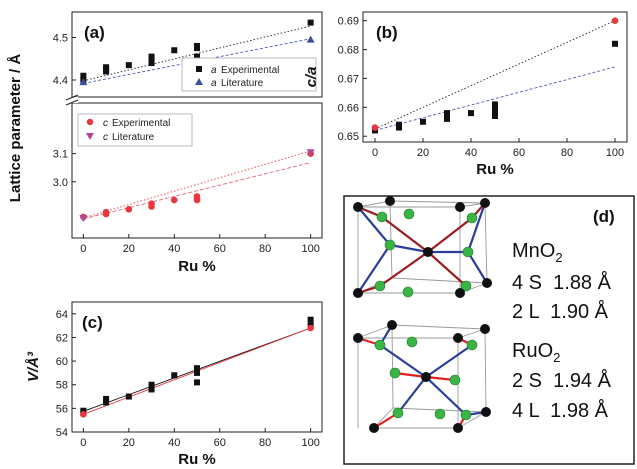 Image resolution: width=637 pixels, height=469 pixels. I want to click on panel-b-label: (b), so click(387, 32).